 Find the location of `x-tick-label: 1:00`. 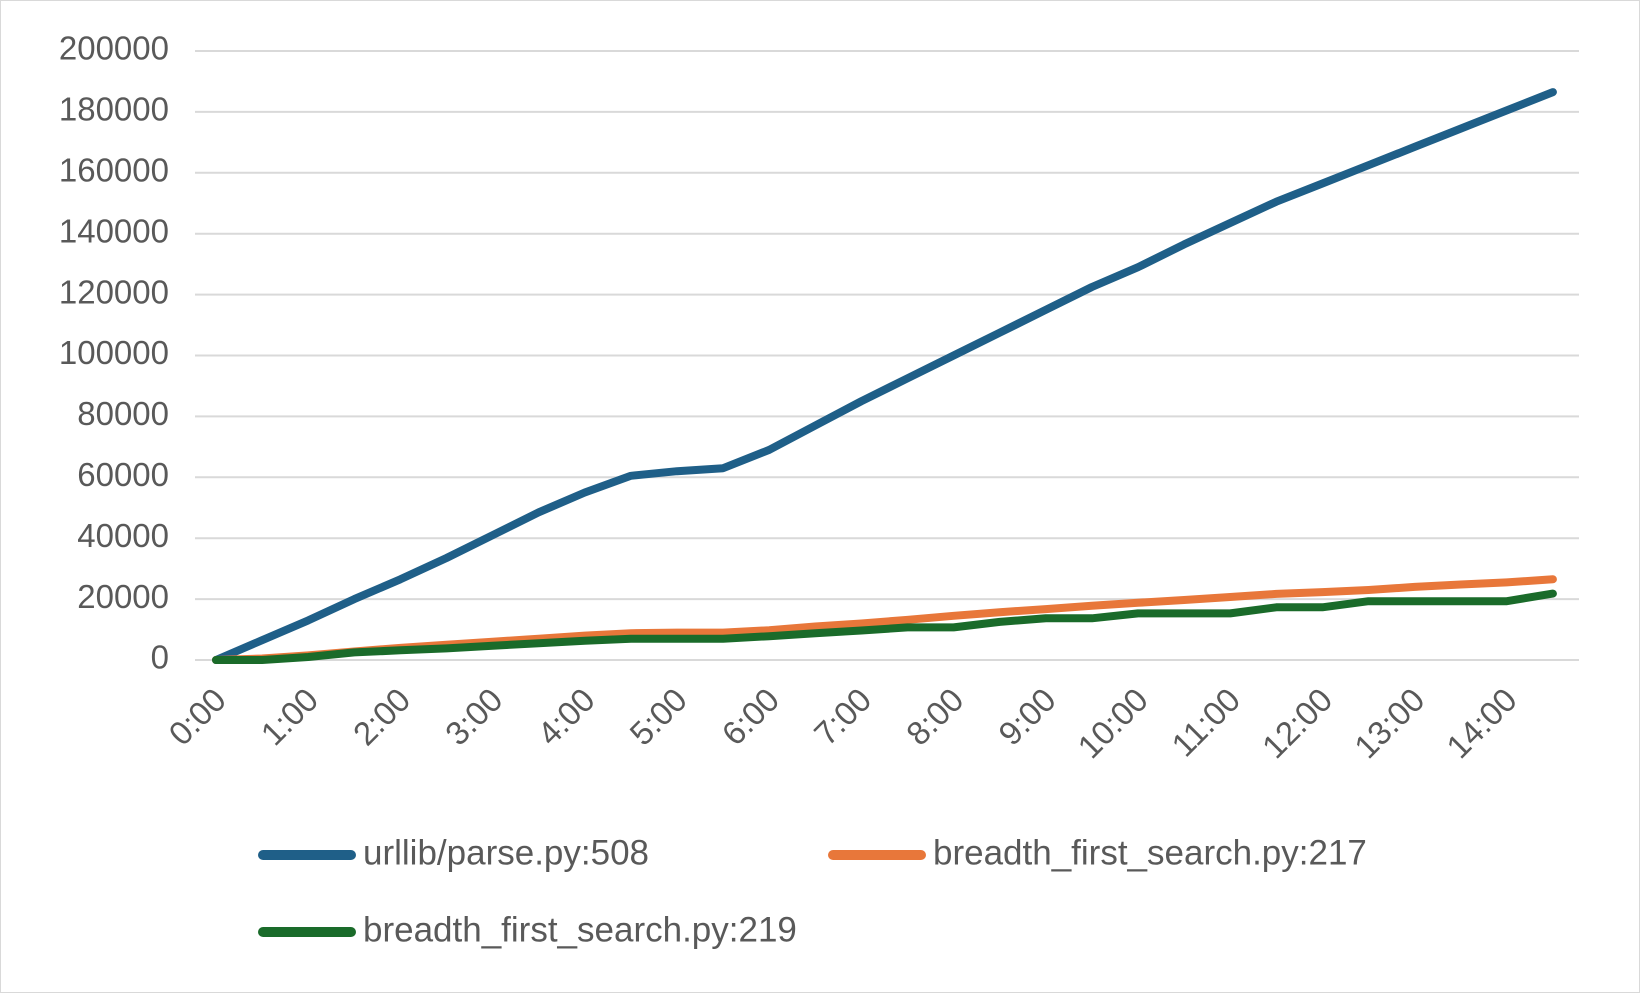

x-tick-label: 1:00 is located at coordinates (290, 717).